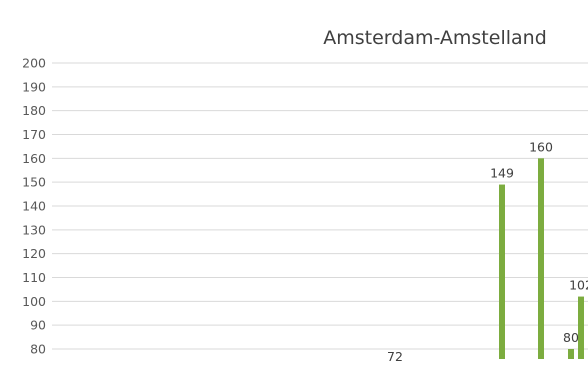  Describe the element at coordinates (34, 110) in the screenshot. I see `y-tick-label-180: 180` at that location.